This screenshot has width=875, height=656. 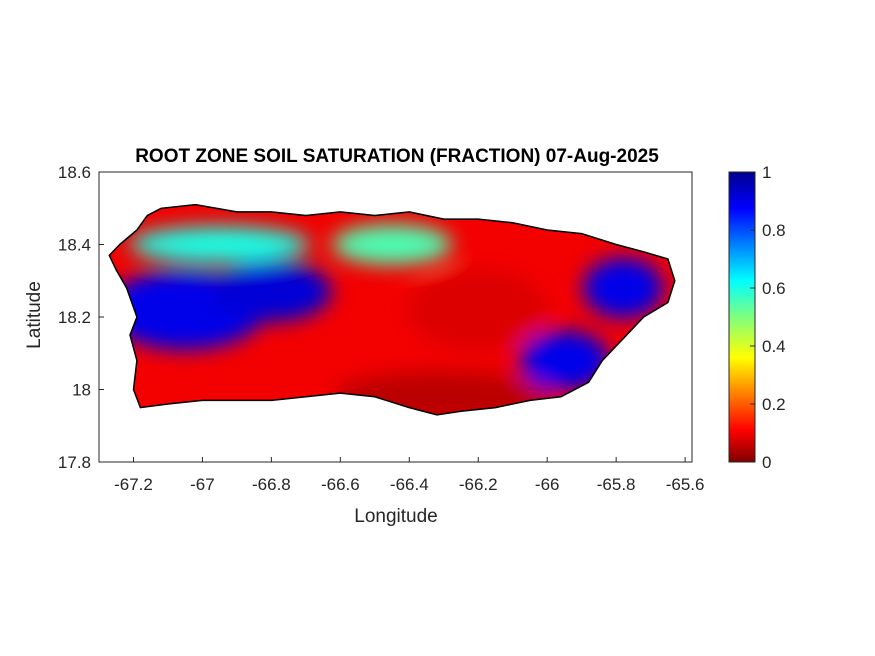 What do you see at coordinates (340, 484) in the screenshot?
I see `x-tick-label: -66.6` at bounding box center [340, 484].